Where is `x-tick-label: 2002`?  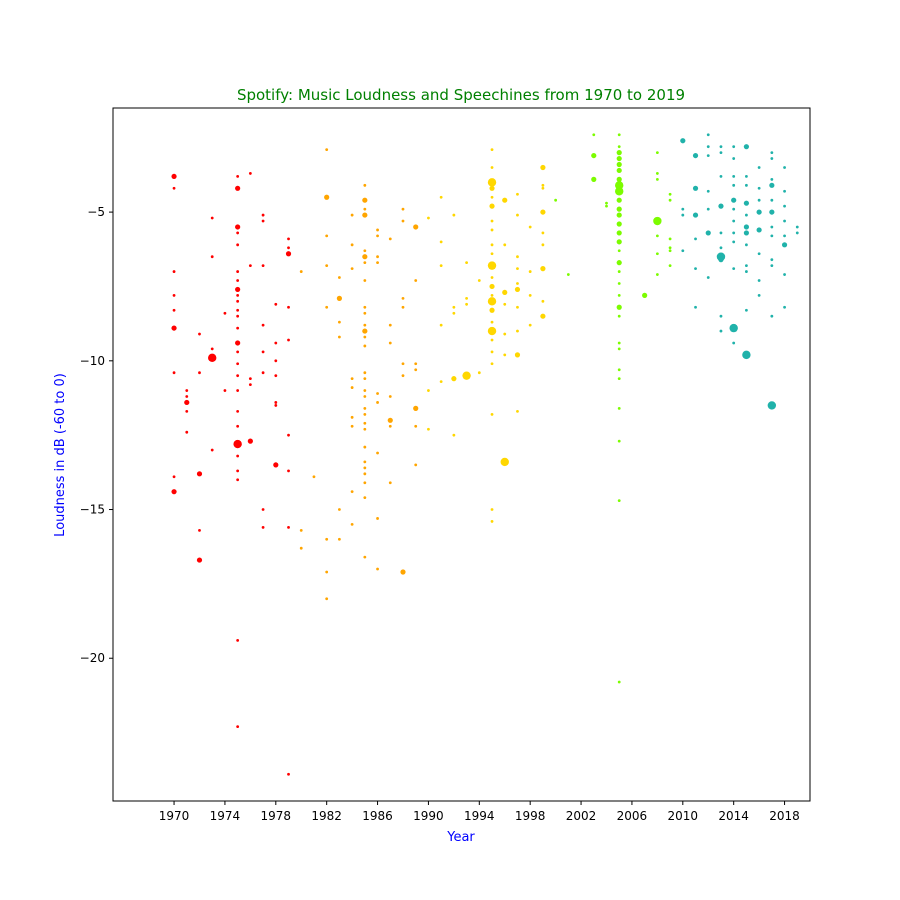 x-tick-label: 2002 is located at coordinates (581, 816).